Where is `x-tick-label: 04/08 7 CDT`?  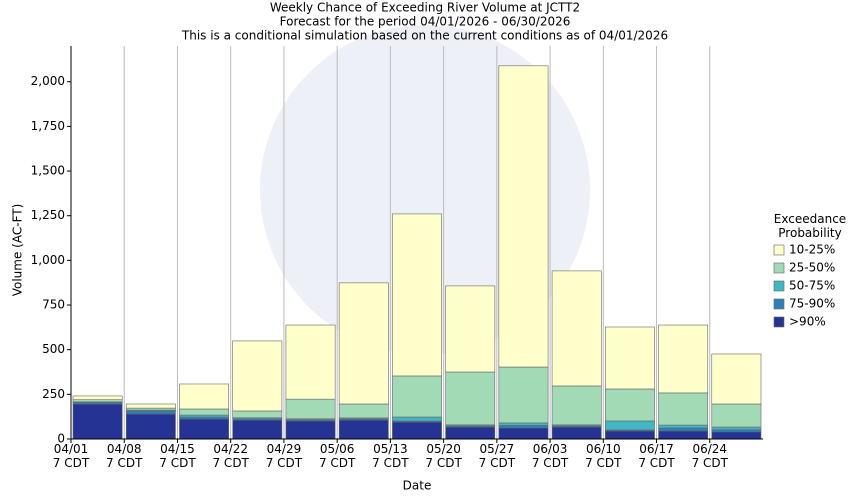 x-tick-label: 04/08 7 CDT is located at coordinates (124, 456).